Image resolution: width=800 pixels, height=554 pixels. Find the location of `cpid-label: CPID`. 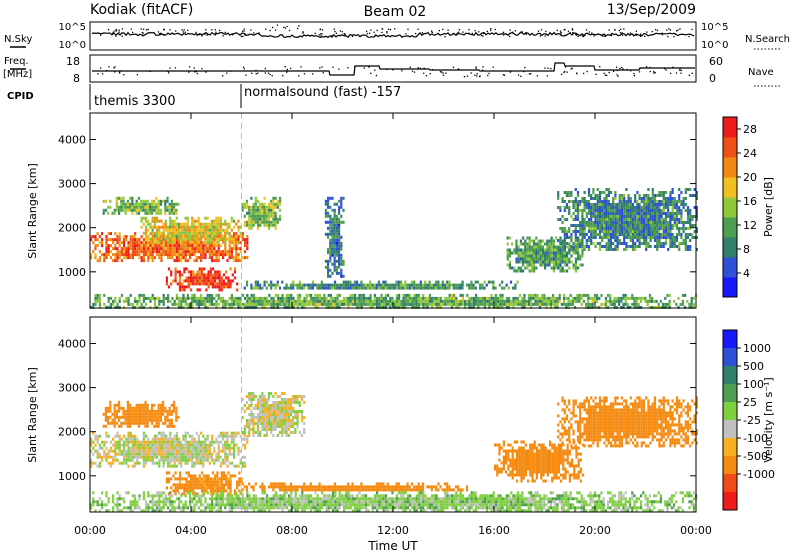

cpid-label: CPID is located at coordinates (20, 96).